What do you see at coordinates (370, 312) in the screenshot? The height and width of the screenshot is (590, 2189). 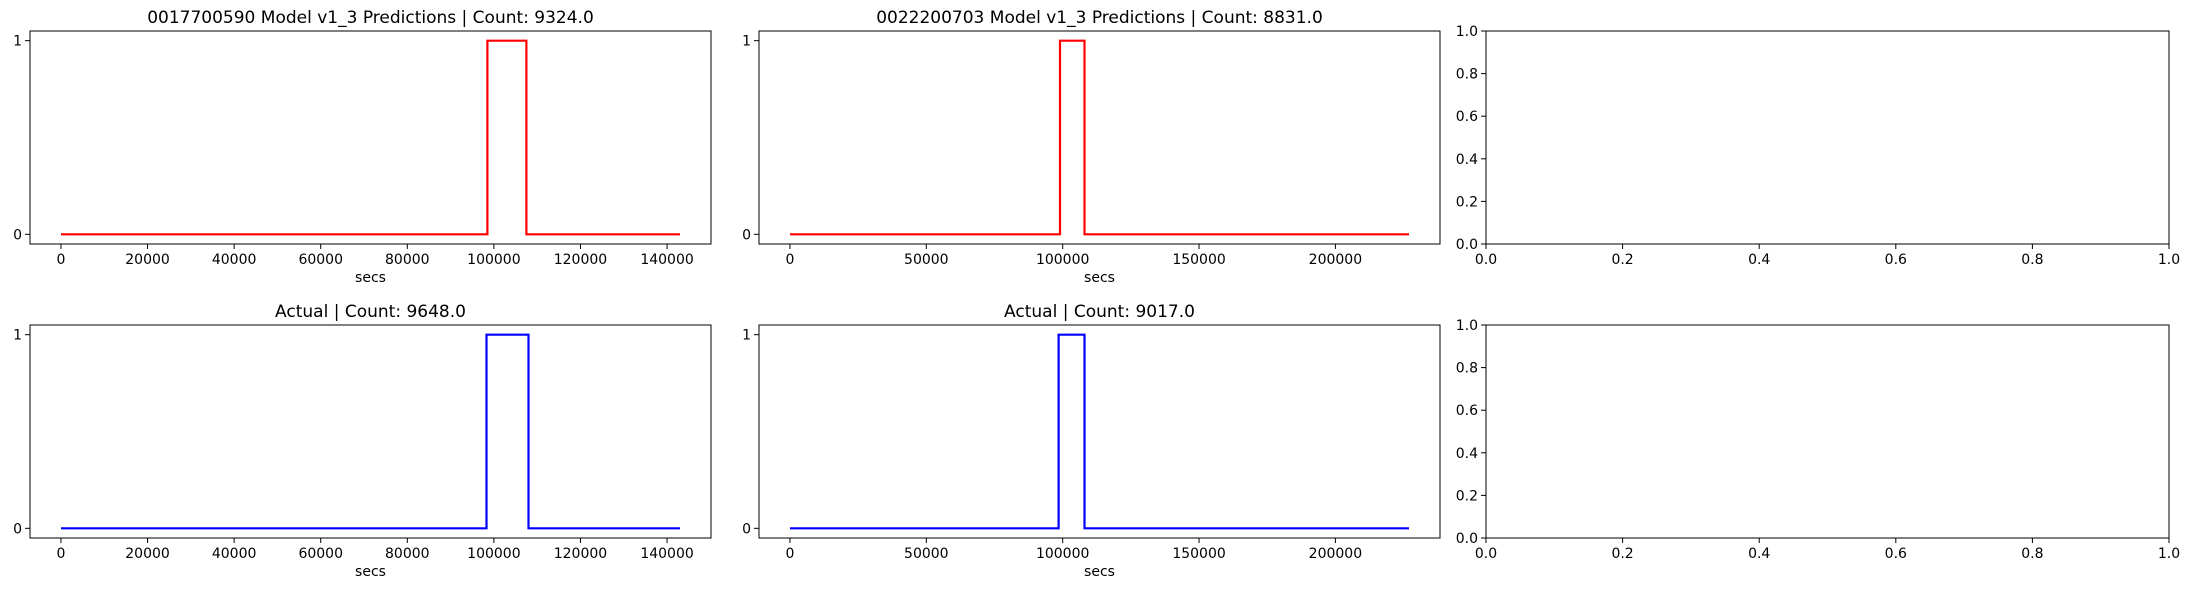 I see `subplot-title: Actual | Count: 9648.0` at bounding box center [370, 312].